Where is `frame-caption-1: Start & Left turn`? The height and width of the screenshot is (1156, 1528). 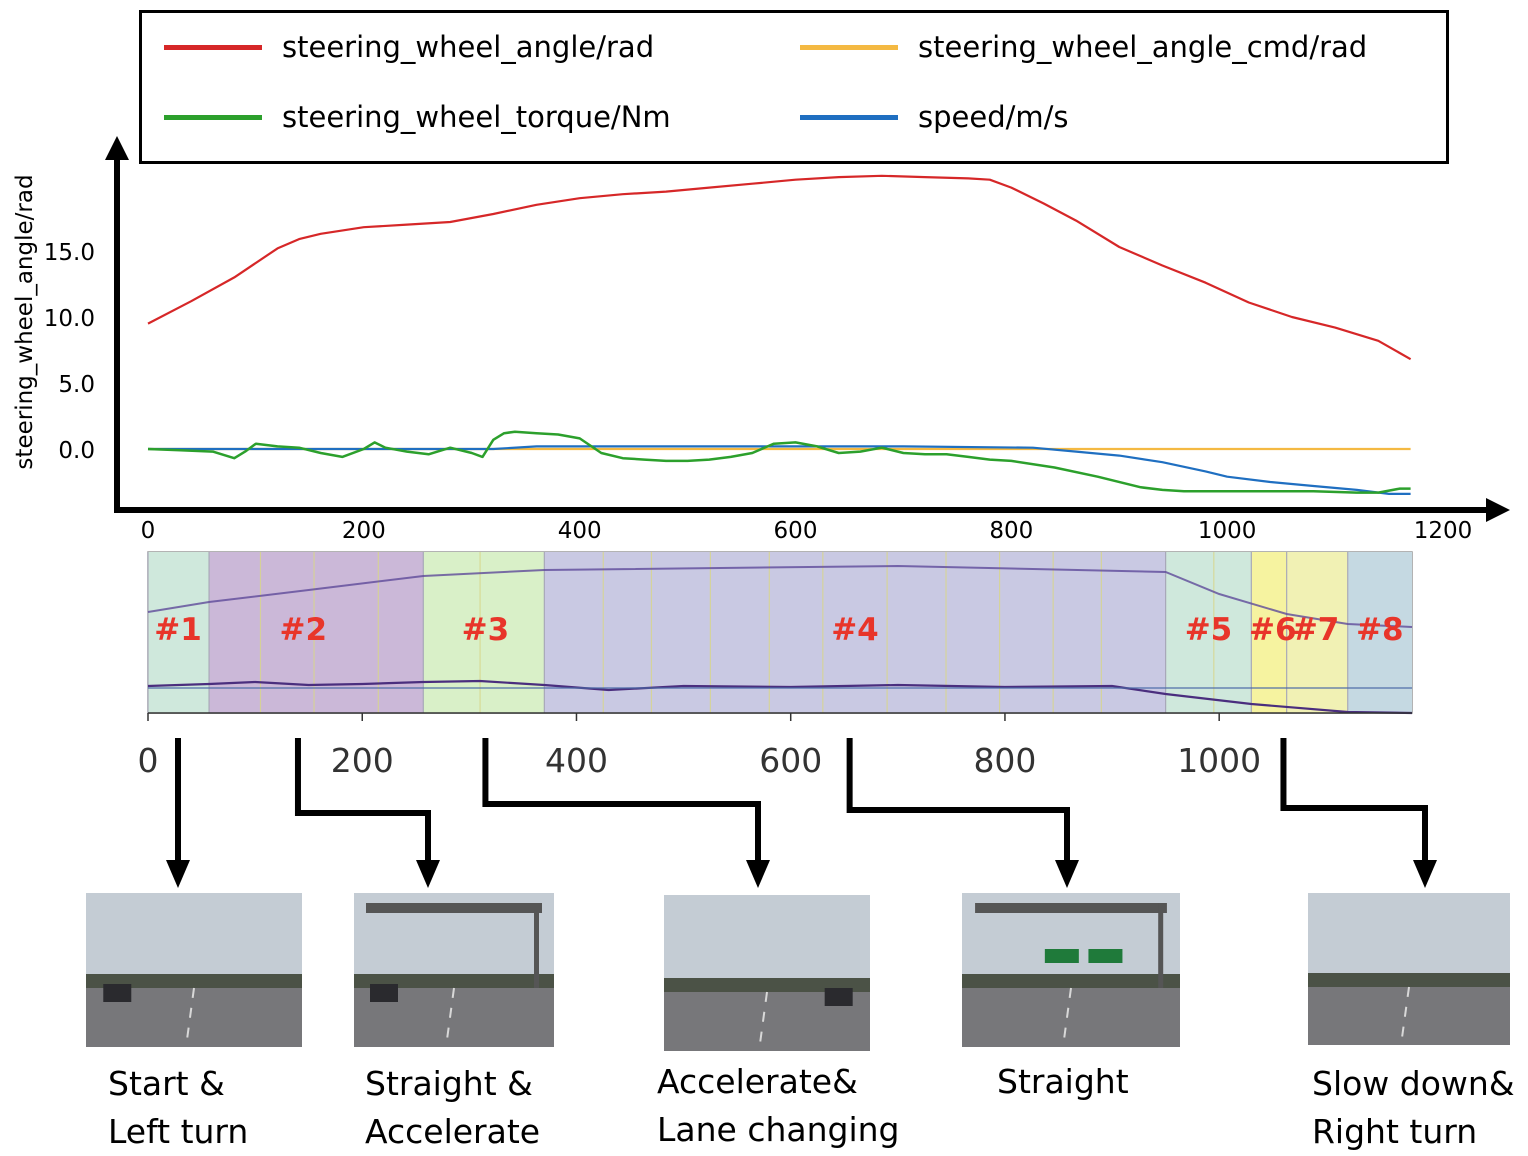 frame-caption-1: Start & Left turn is located at coordinates (178, 1108).